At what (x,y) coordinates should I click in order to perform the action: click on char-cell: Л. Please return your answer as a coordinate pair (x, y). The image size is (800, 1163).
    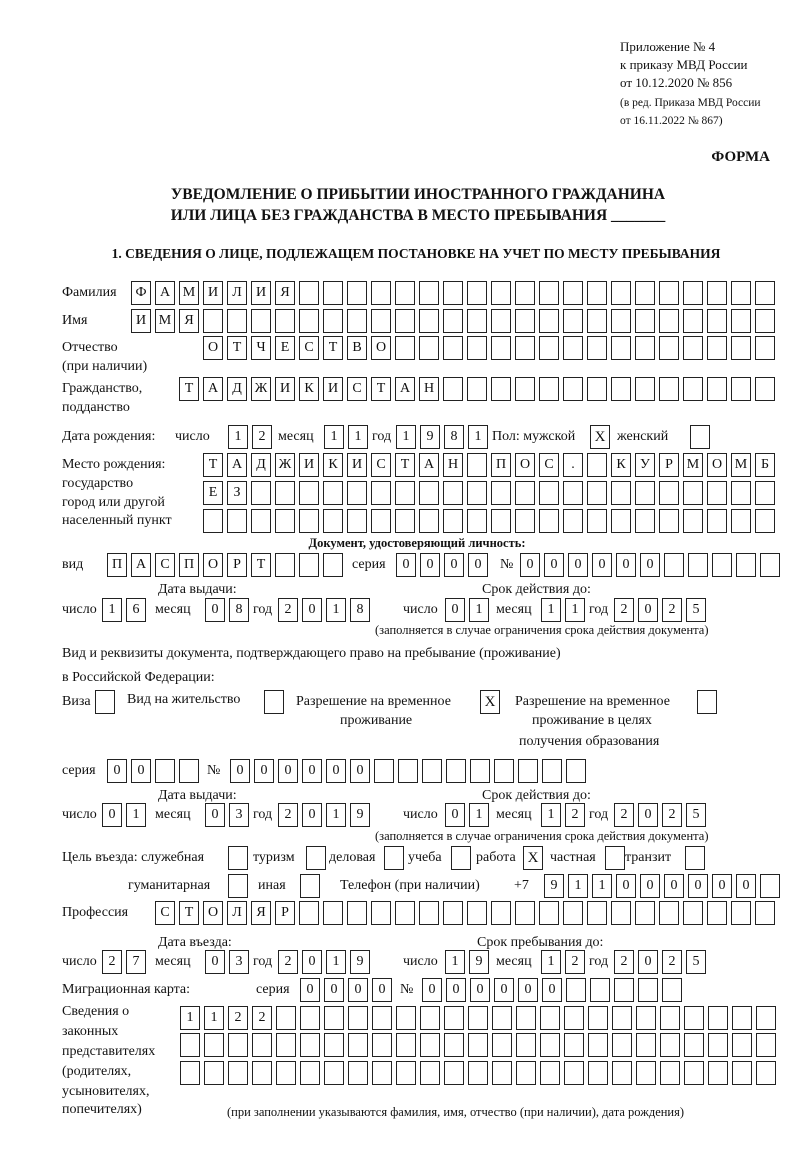
    Looking at the image, I should click on (237, 913).